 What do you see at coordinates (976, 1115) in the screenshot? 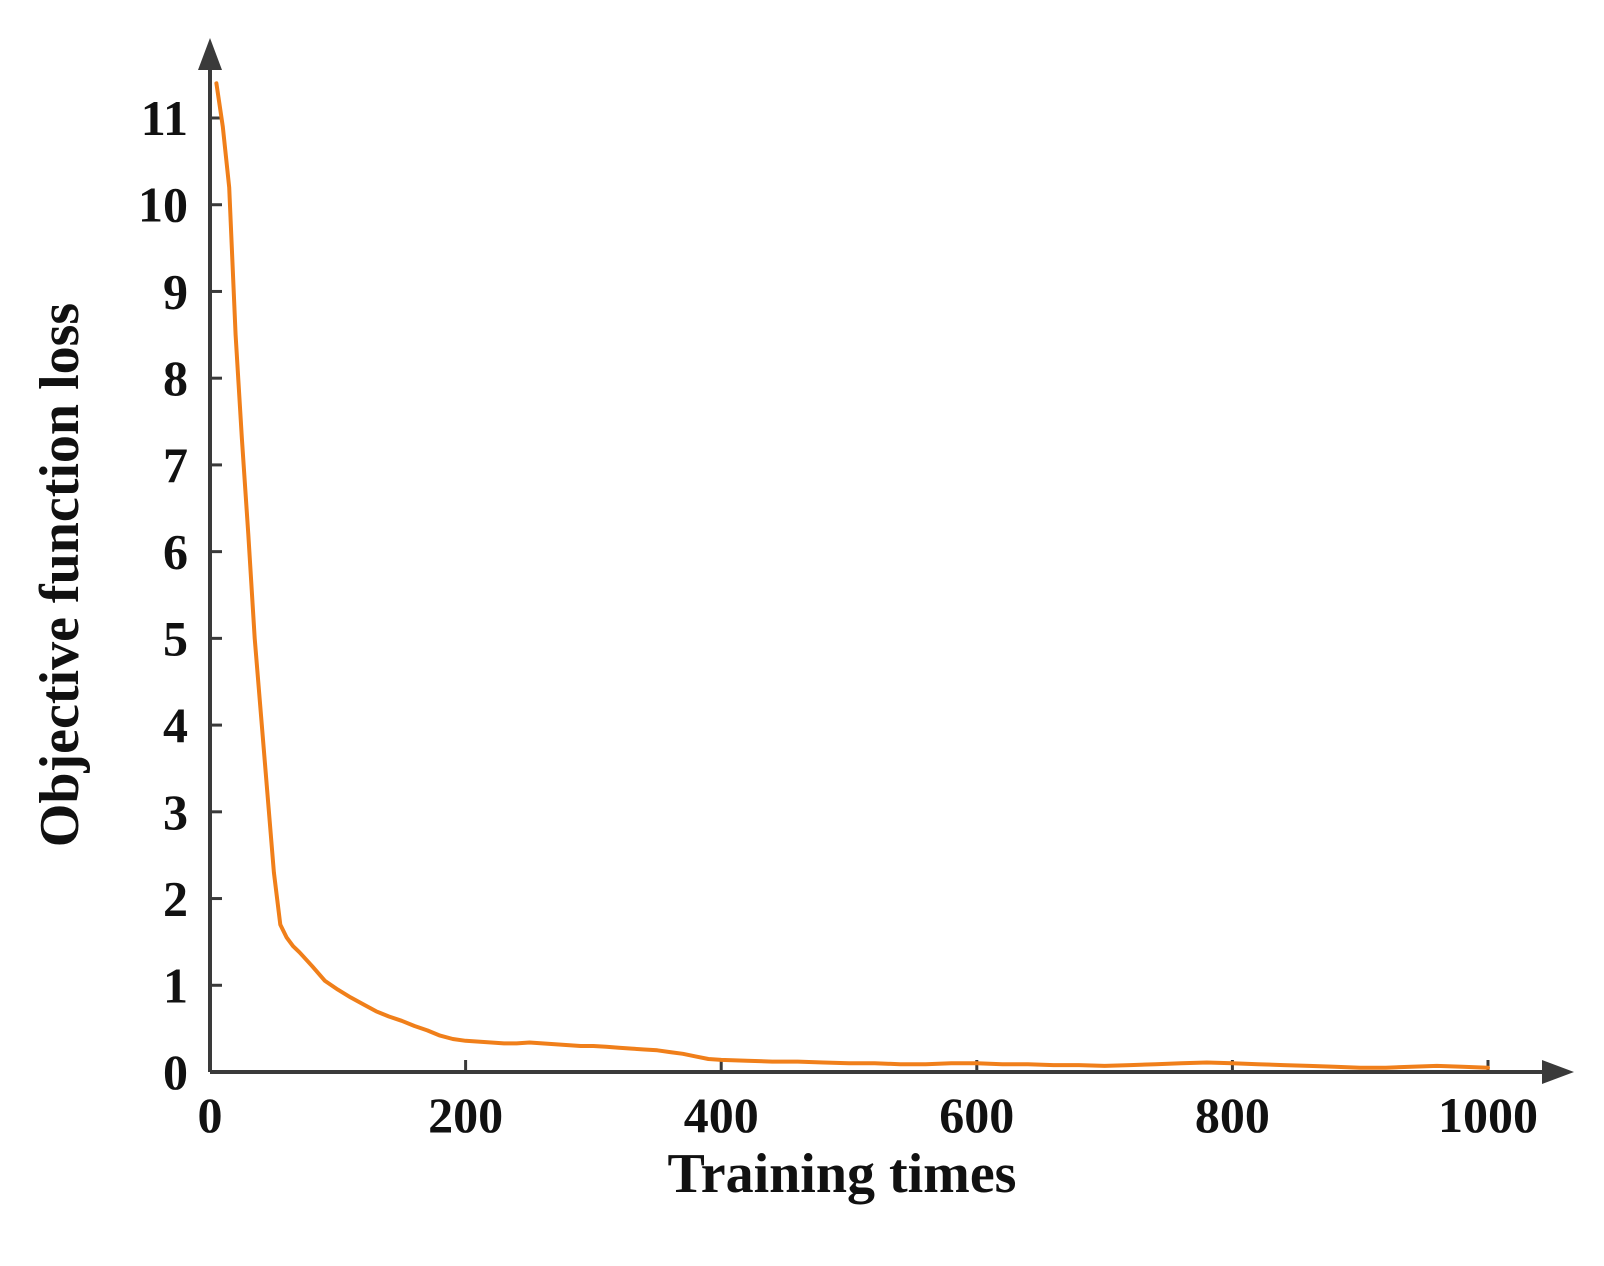
I see `x-tick-label: 600` at bounding box center [976, 1115].